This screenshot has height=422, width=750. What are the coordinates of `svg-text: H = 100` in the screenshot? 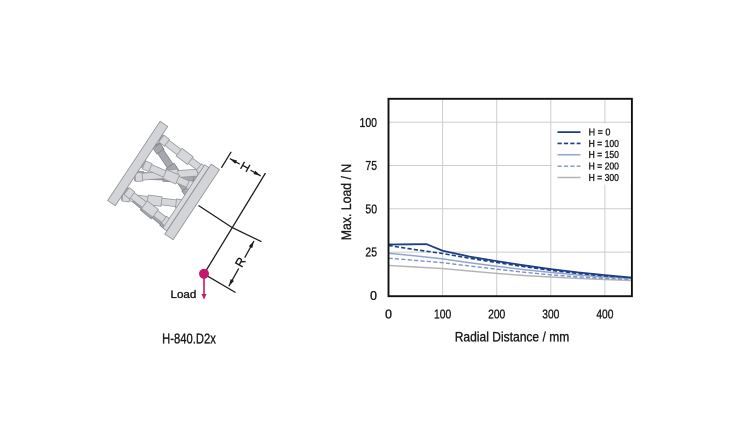 It's located at (604, 144).